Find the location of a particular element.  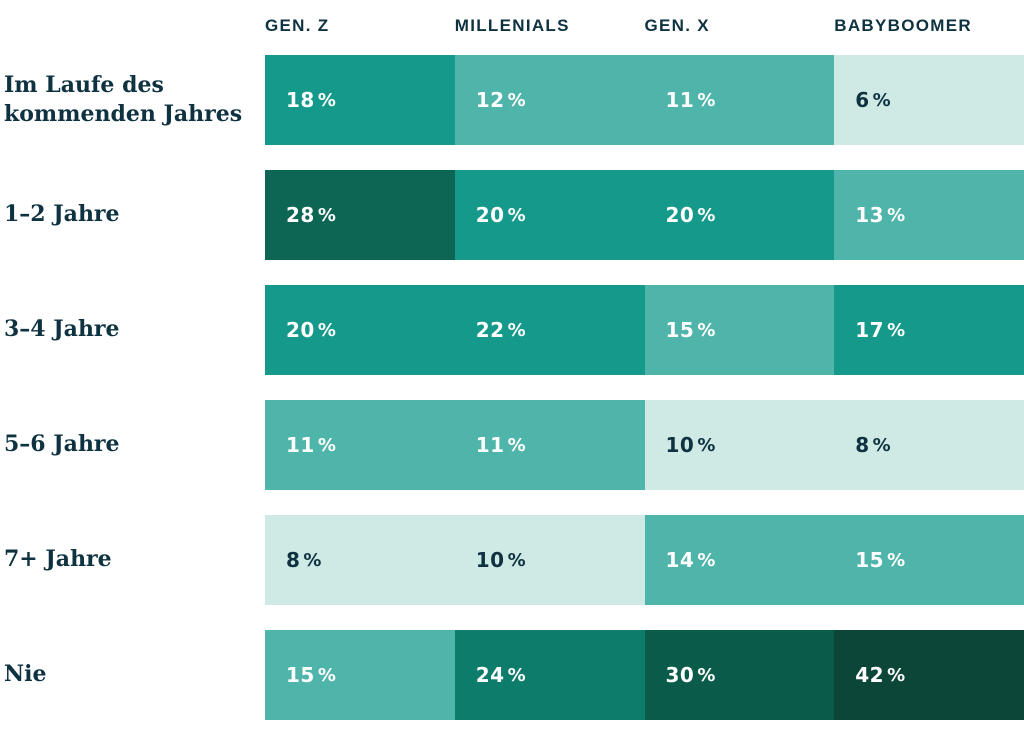

chart-row: Im Laufe des kommenden Jahres 18% 12% 11% 6% is located at coordinates (512, 100).